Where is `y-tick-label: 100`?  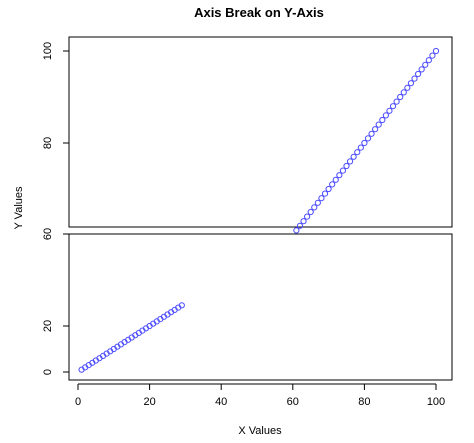
y-tick-label: 100 is located at coordinates (48, 51).